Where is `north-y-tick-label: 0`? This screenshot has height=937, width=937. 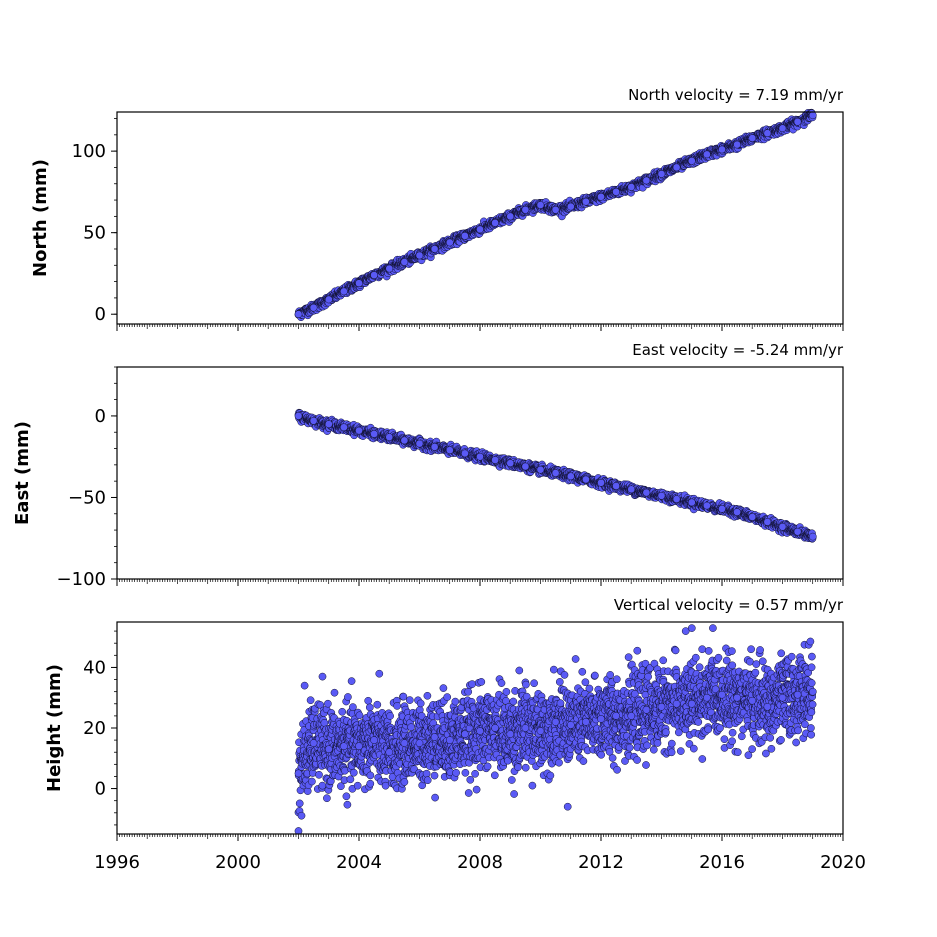 north-y-tick-label: 0 is located at coordinates (100, 314).